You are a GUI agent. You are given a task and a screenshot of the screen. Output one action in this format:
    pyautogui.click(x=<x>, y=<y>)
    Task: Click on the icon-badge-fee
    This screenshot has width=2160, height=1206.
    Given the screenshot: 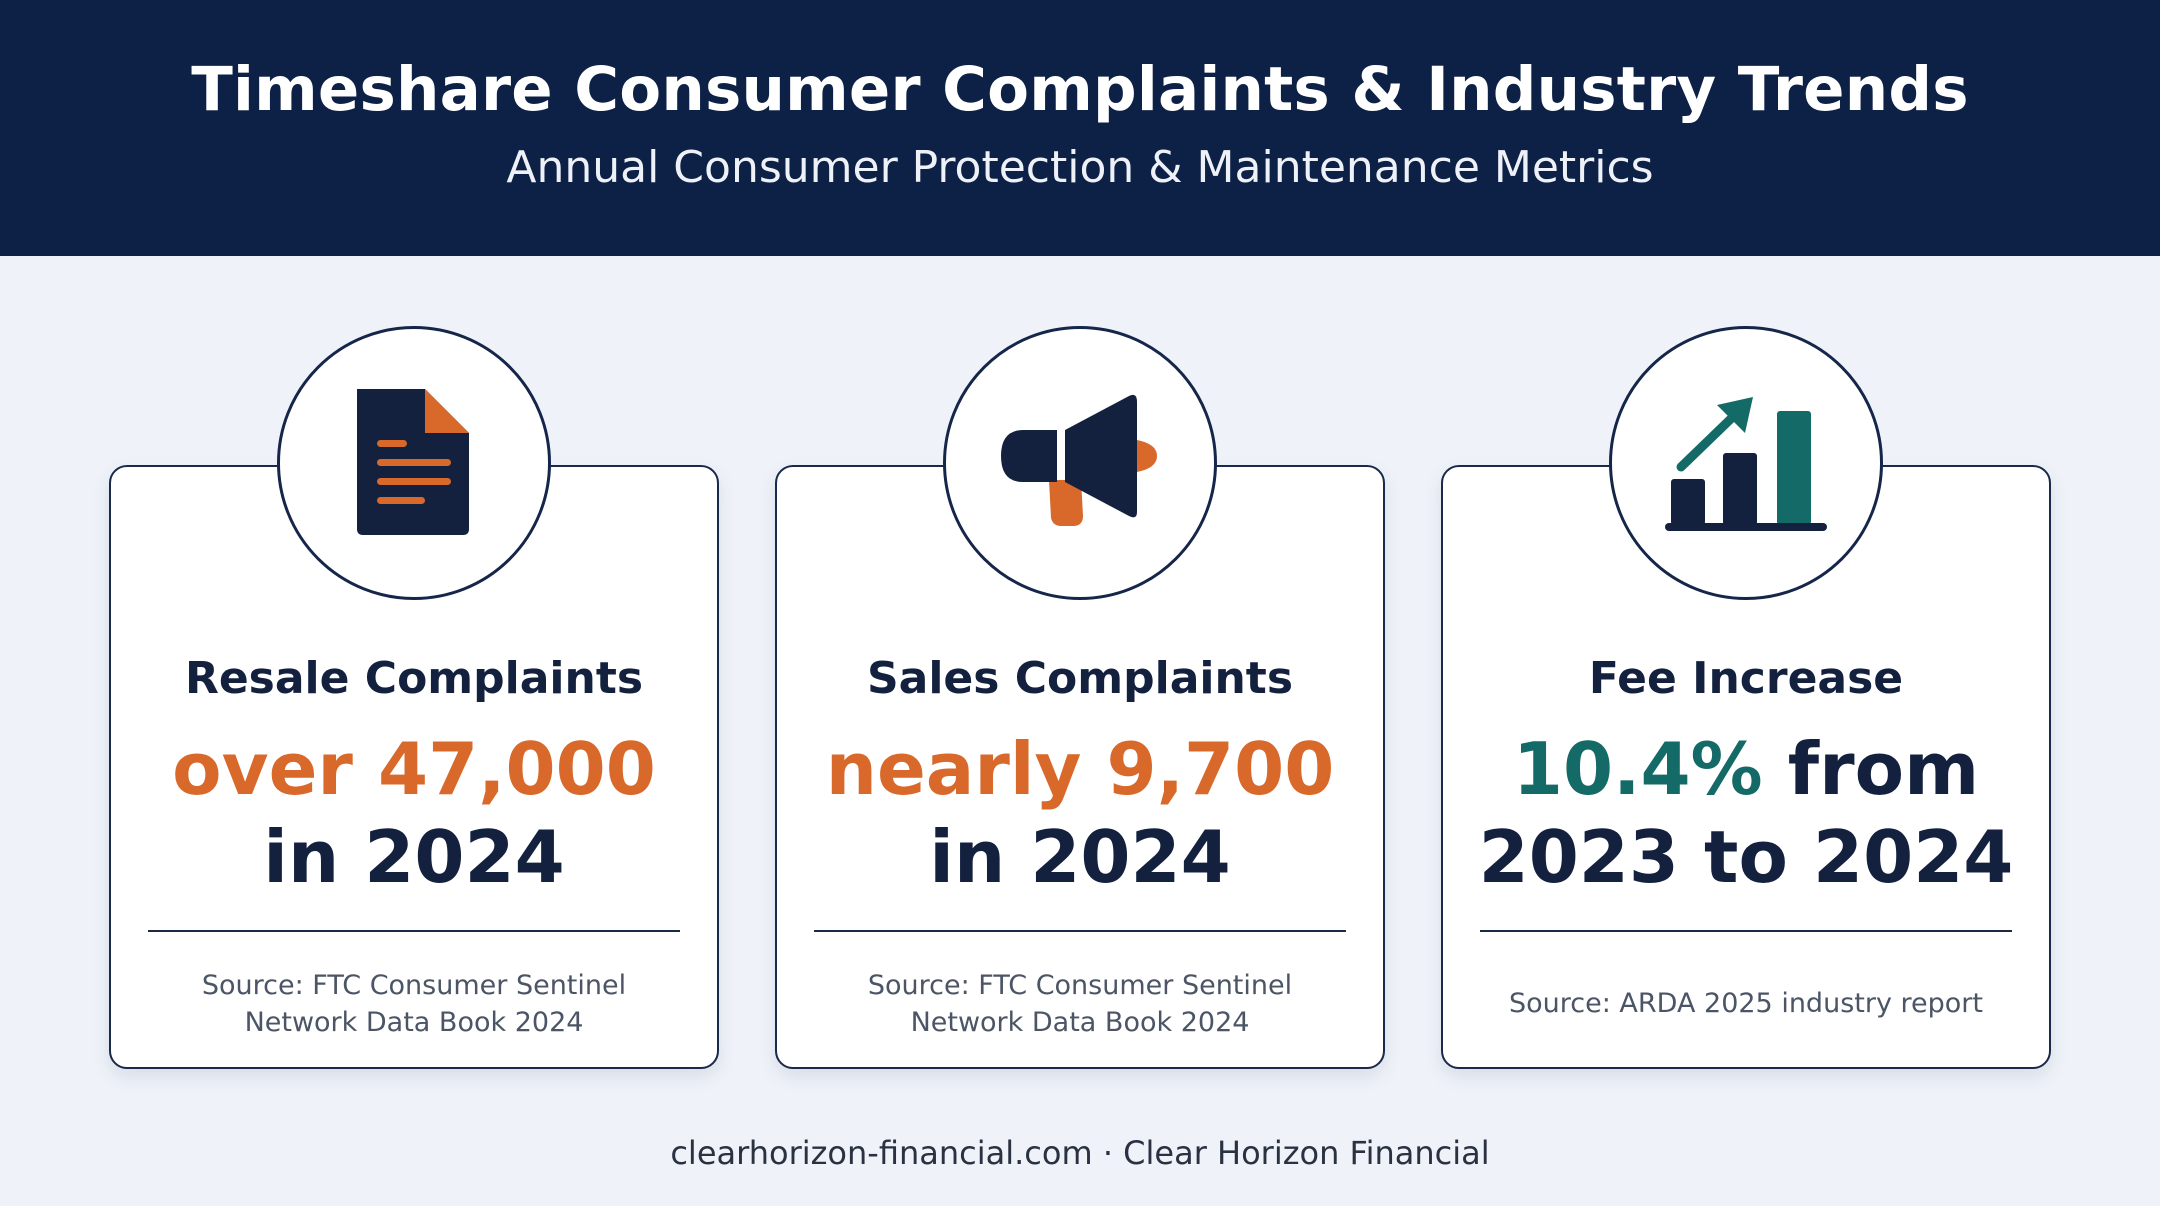 What is the action you would take?
    pyautogui.click(x=1746, y=463)
    